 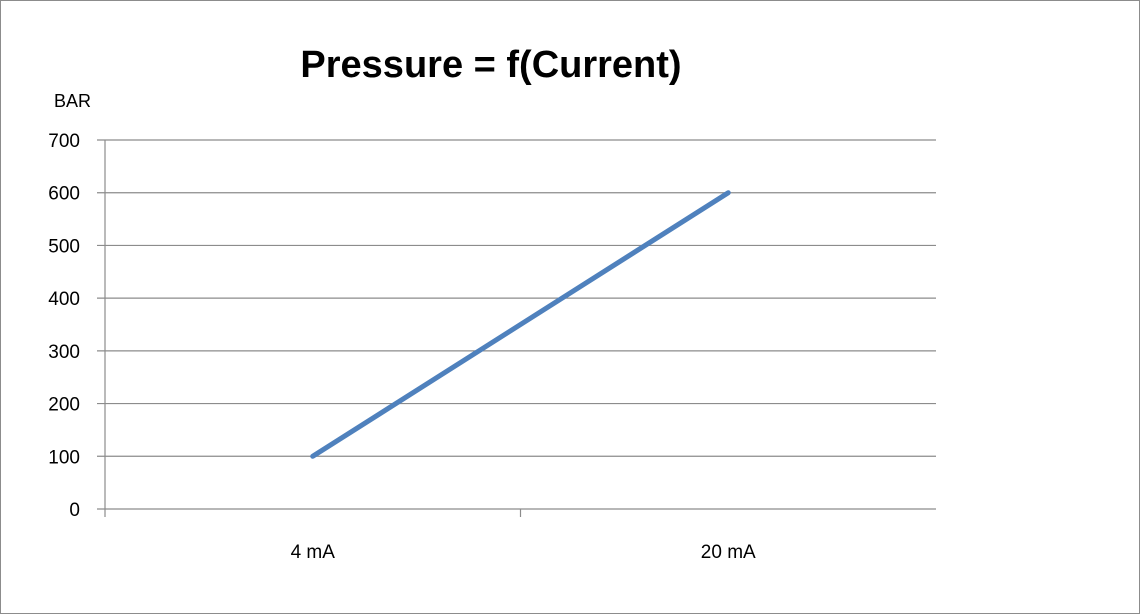 I want to click on y-tick-label: 600, so click(x=64, y=194).